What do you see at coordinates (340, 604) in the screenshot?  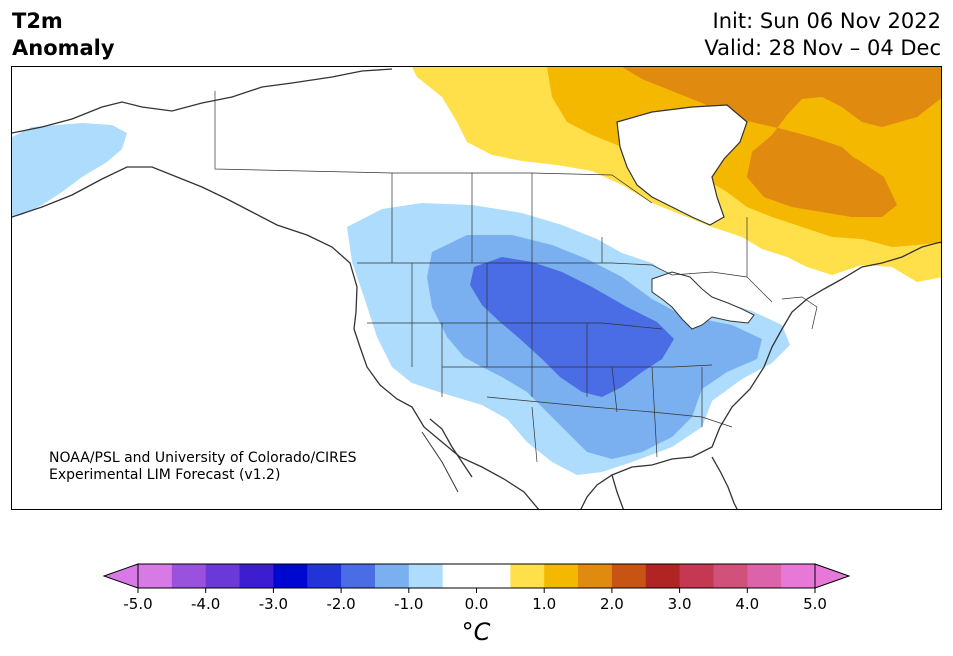 I see `colorbar-tick-label: -2.0` at bounding box center [340, 604].